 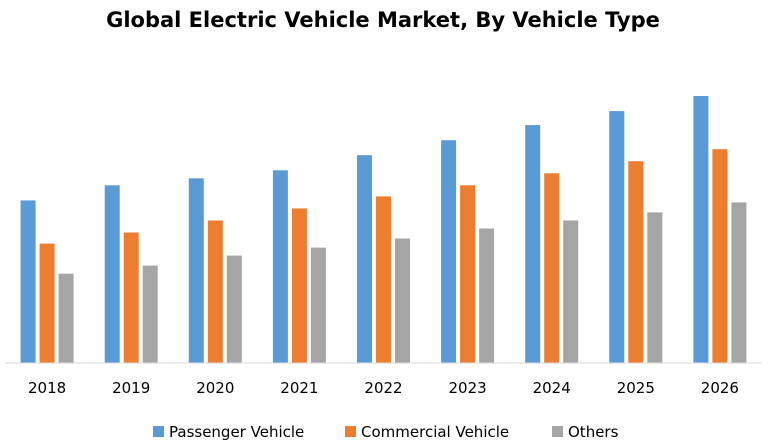 I want to click on bar-others-2023, so click(x=487, y=295).